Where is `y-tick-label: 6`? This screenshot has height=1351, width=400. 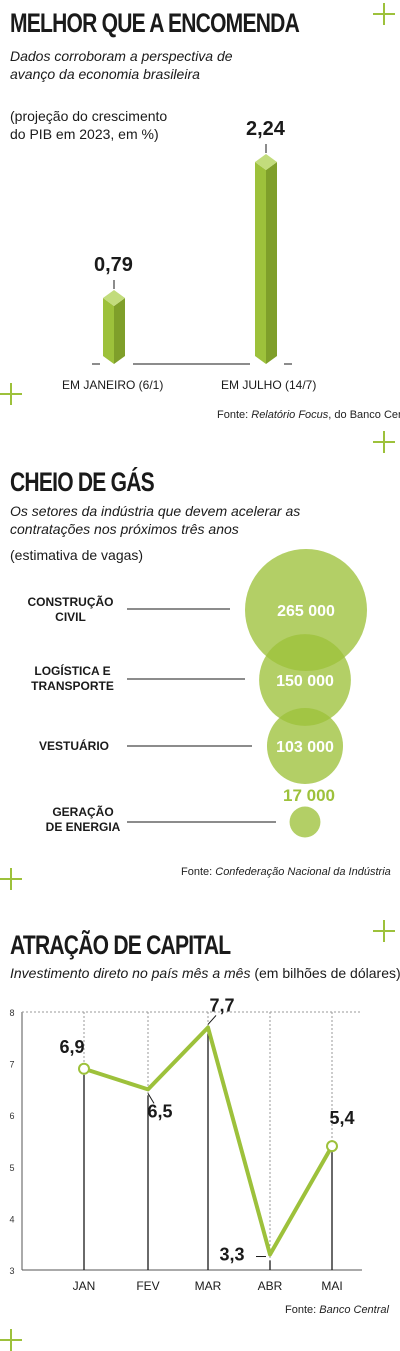
y-tick-label: 6 is located at coordinates (11, 1116).